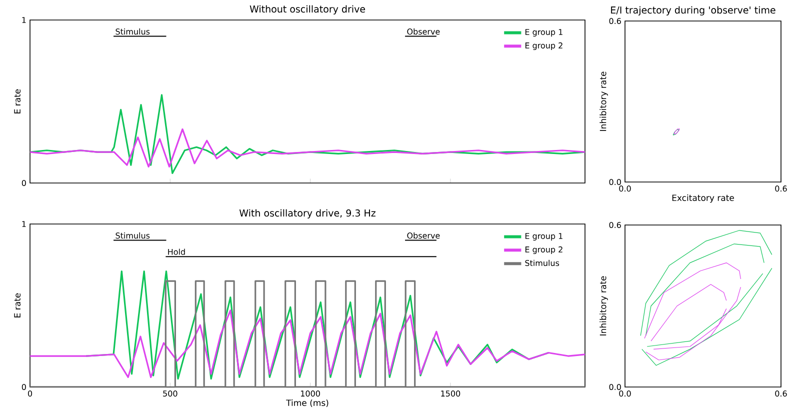  I want to click on x-tick-label: 1500, so click(450, 393).